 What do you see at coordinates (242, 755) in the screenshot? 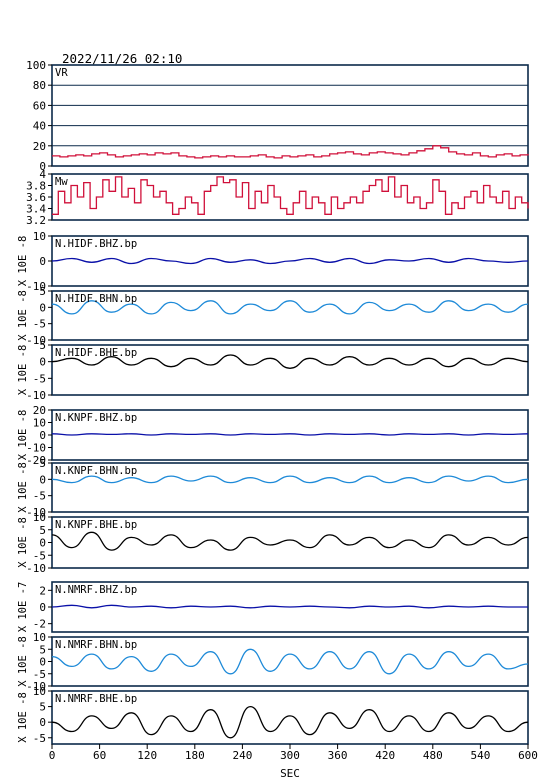
I see `x-tick-label: 240` at bounding box center [242, 755].